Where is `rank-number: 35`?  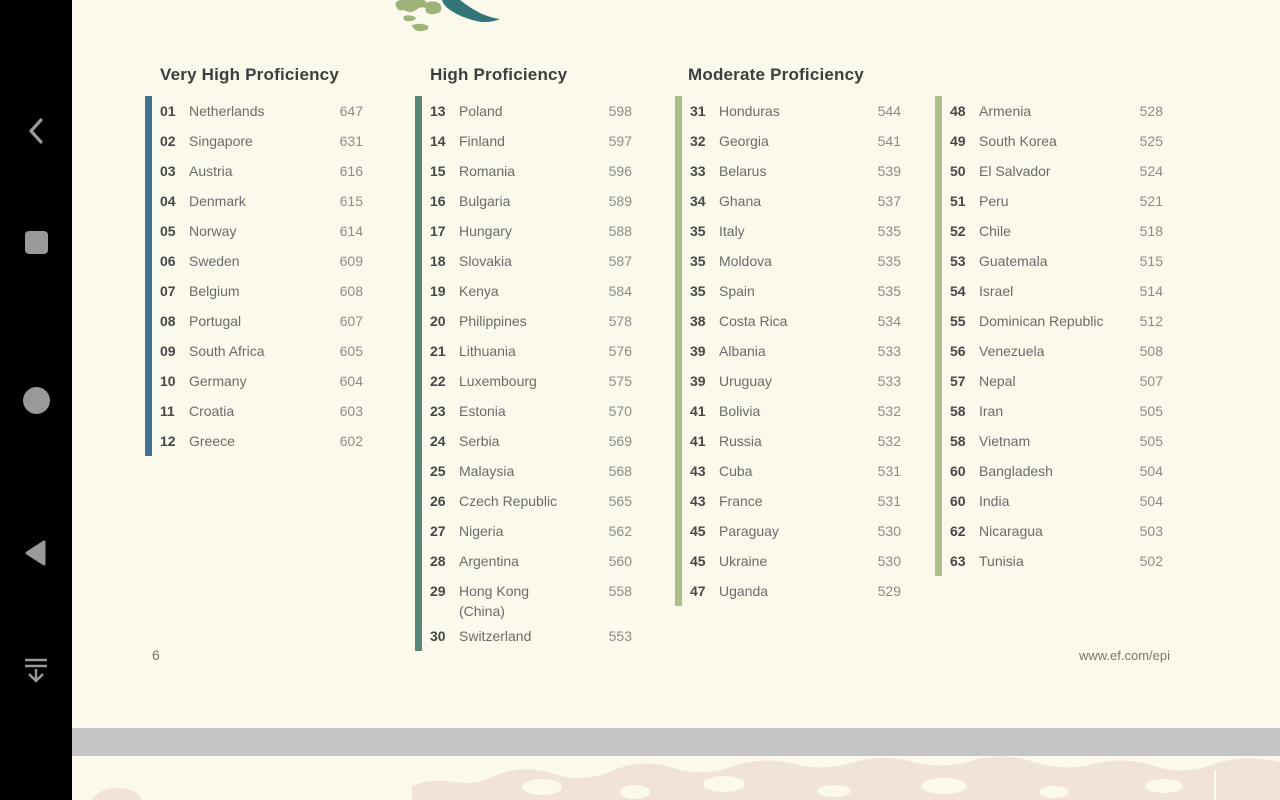
rank-number: 35 is located at coordinates (698, 261).